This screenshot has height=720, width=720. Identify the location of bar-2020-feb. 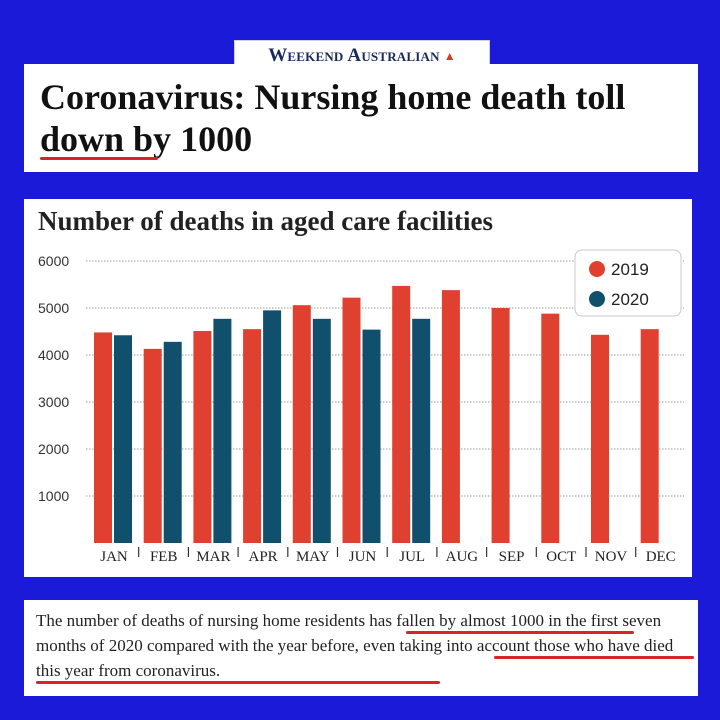
(172, 442).